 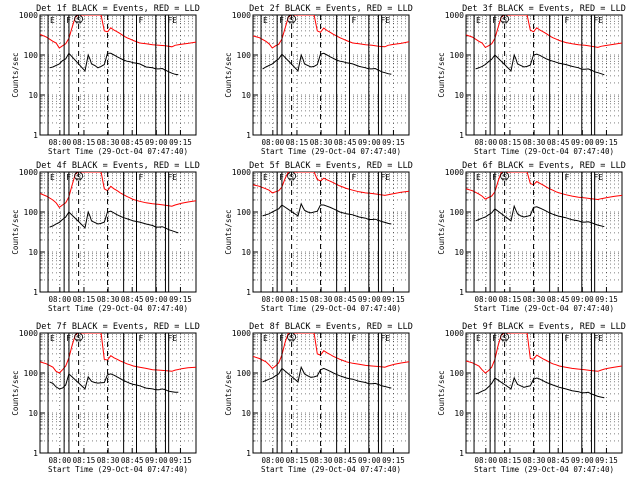 I want to click on panel-title: Det 7f BLACK = Events, RED = LLD, so click(x=118, y=327).